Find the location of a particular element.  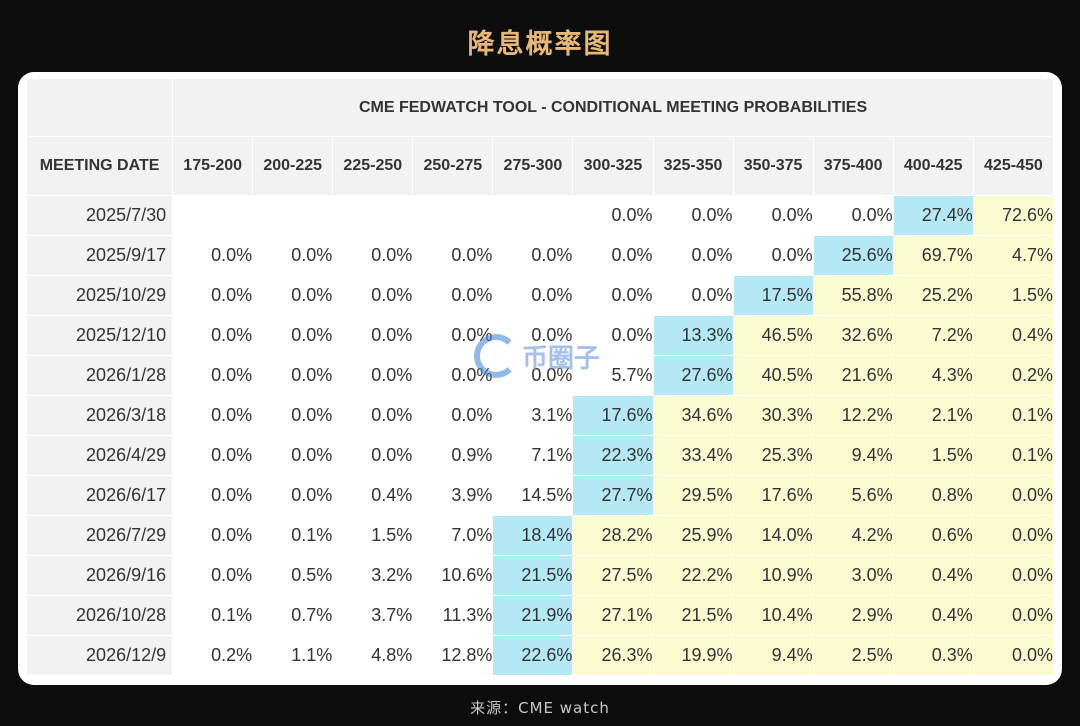

probability-cell: 3.2% is located at coordinates (373, 575).